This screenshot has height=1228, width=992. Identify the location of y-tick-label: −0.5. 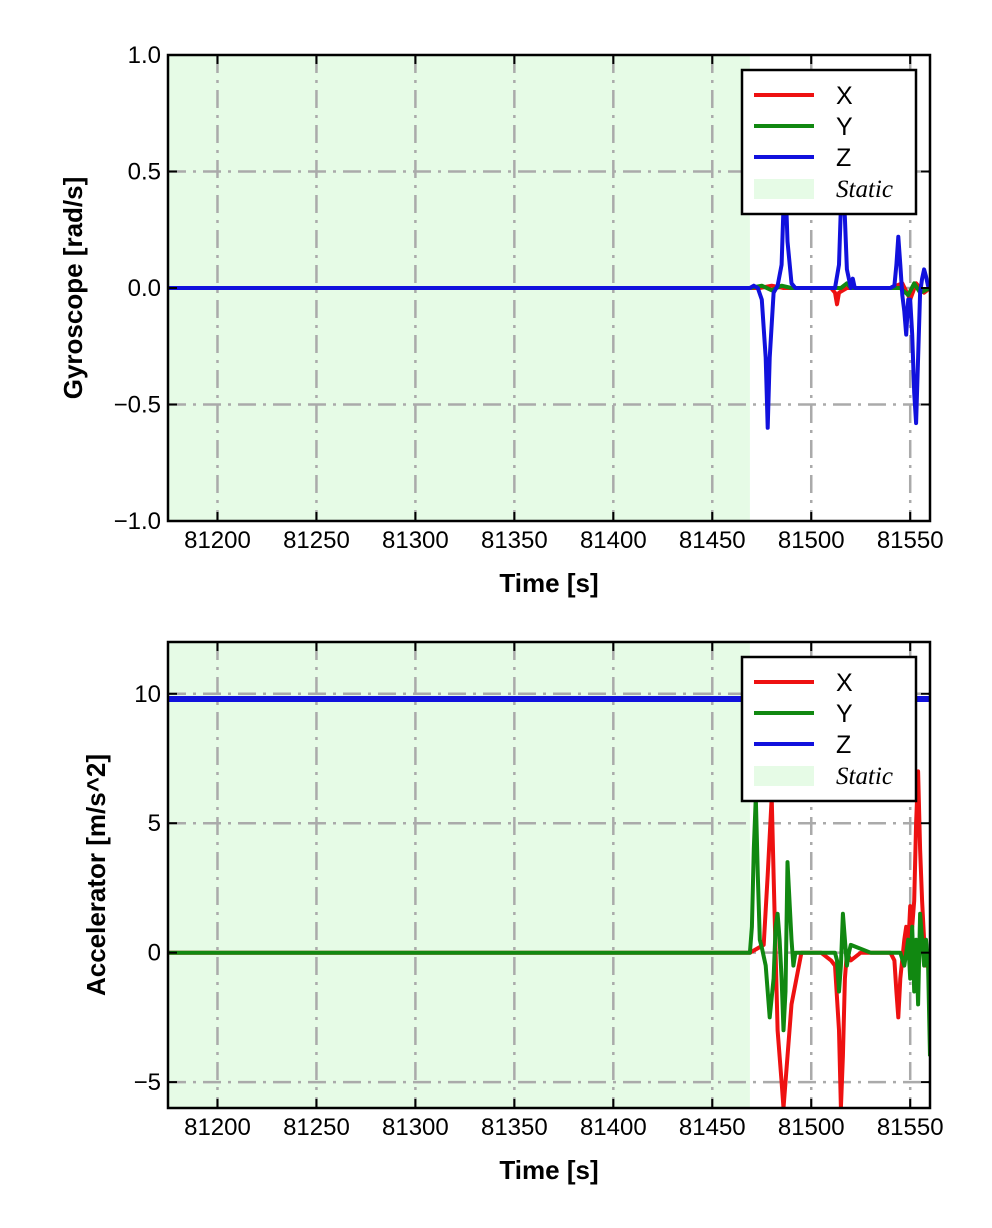
(137, 405).